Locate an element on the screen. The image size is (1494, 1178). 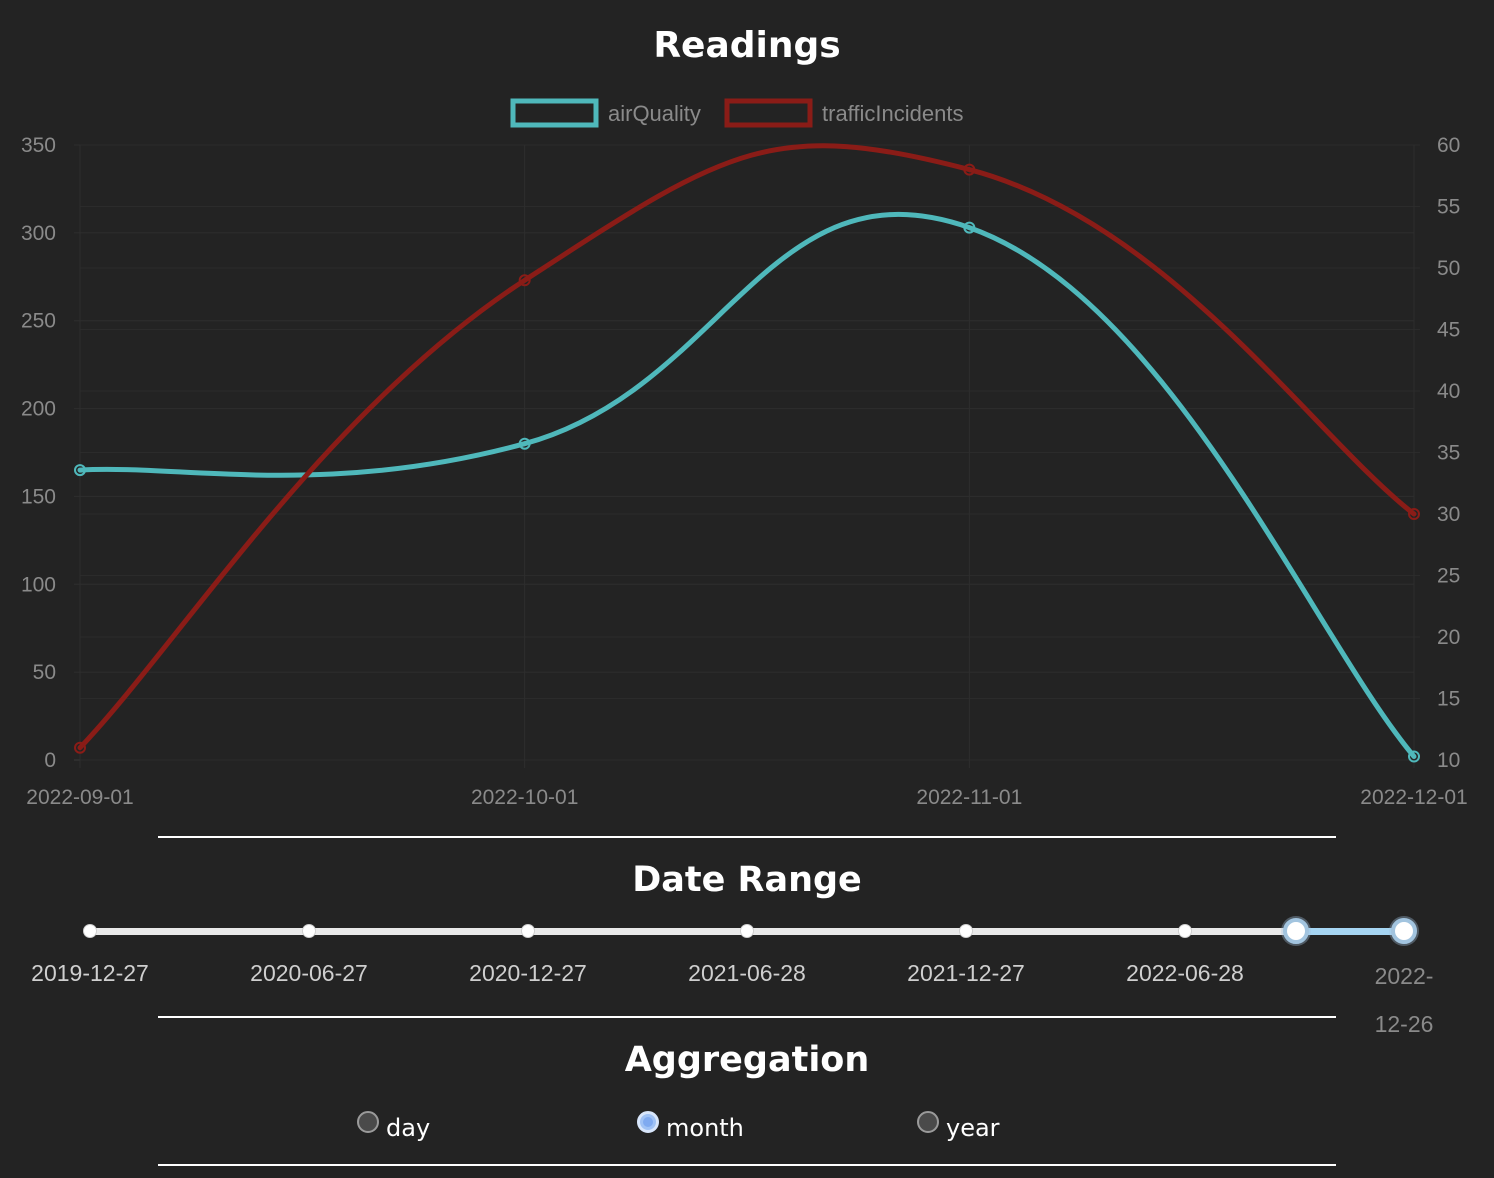
y-right-tick-label: 30 is located at coordinates (1448, 514).